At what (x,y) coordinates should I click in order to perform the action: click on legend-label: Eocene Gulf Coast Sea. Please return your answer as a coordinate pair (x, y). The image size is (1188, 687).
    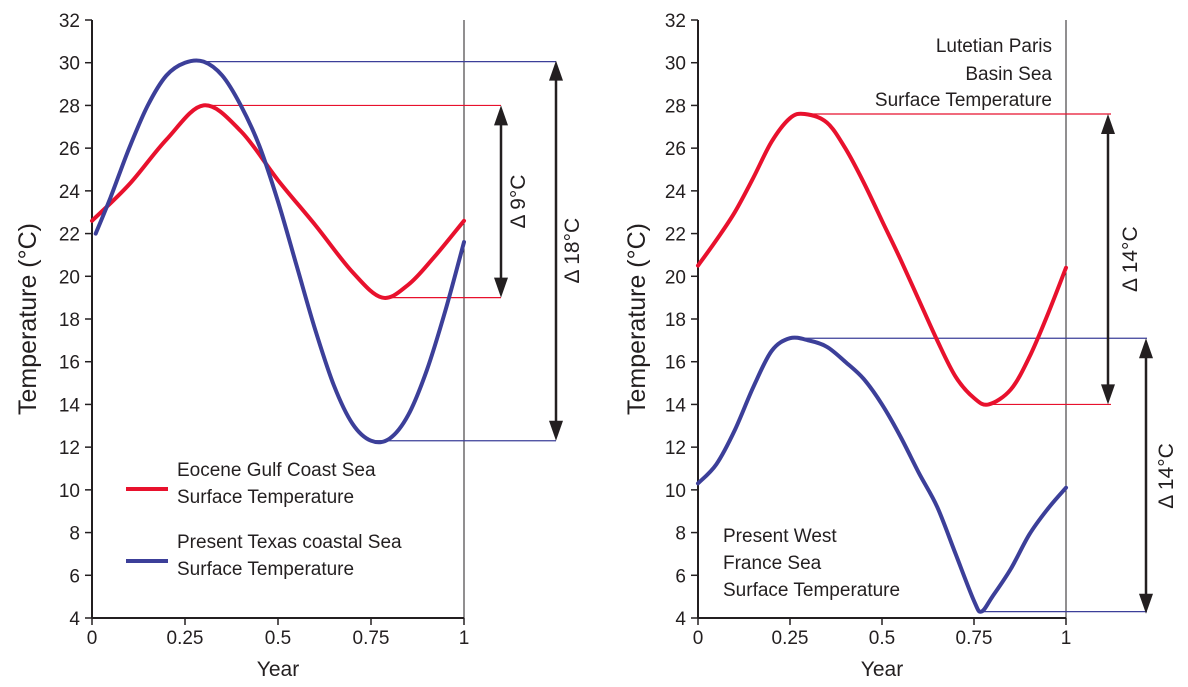
    Looking at the image, I should click on (276, 470).